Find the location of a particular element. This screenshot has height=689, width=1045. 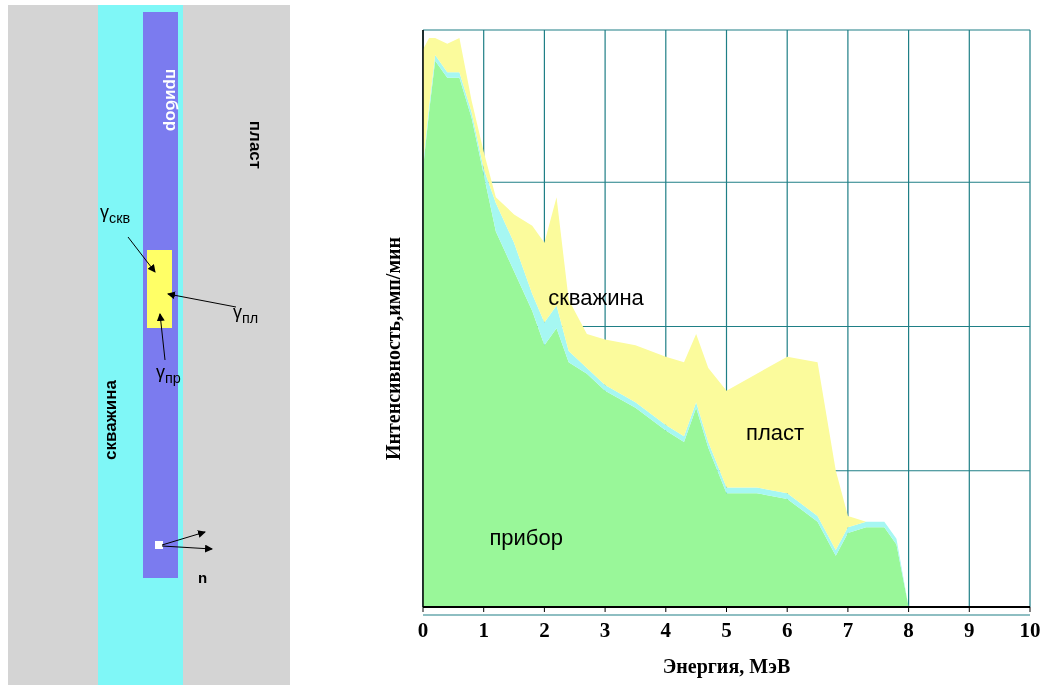

y-axis-title: Интенсивность,имп/мин is located at coordinates (393, 348).